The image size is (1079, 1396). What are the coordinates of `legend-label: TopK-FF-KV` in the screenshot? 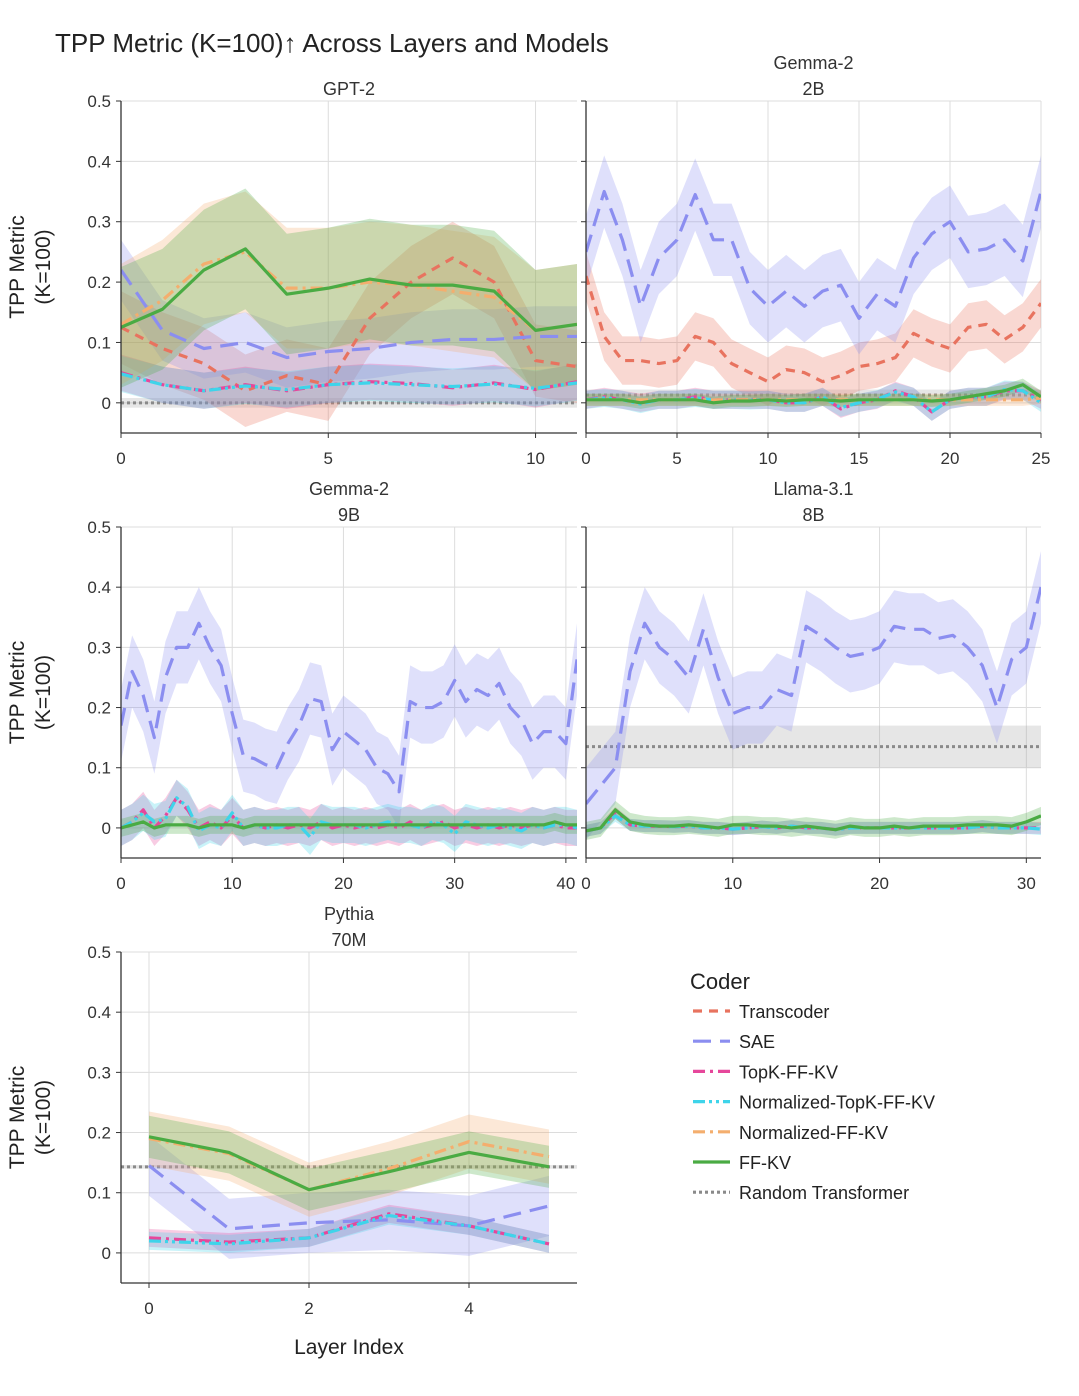 It's located at (788, 1072).